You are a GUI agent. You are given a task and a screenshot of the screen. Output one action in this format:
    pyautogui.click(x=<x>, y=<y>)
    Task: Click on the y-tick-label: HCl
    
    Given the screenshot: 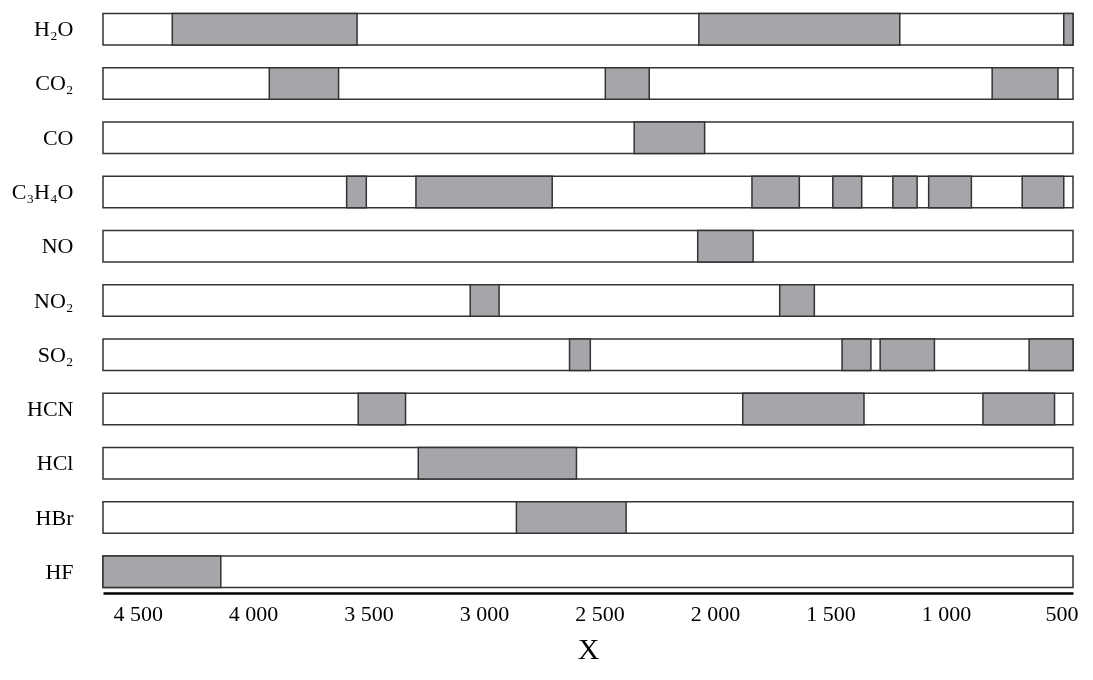 What is the action you would take?
    pyautogui.click(x=55, y=463)
    